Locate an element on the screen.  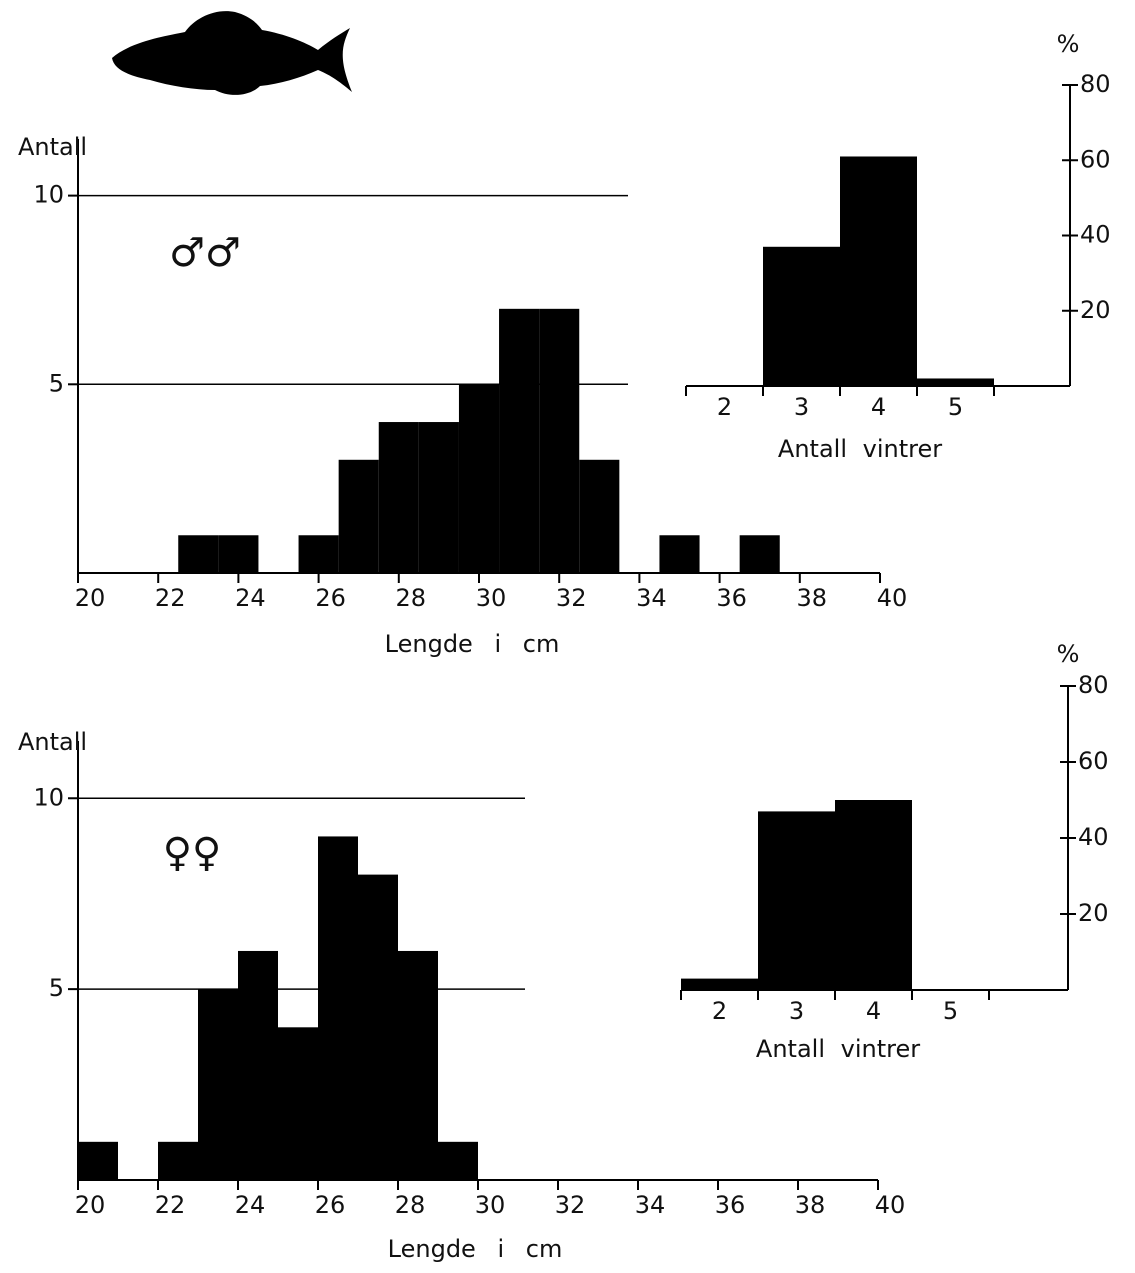
sex-symbol: ♀♀ is located at coordinates (192, 853).